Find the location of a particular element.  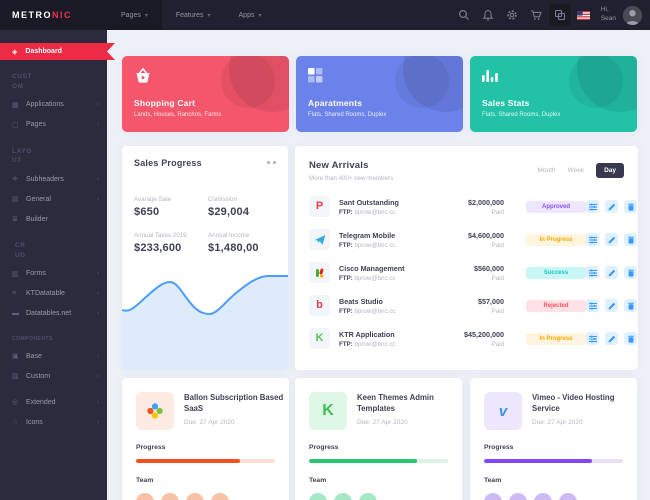

project-title: Ballon Subscription Based SaaS is located at coordinates (234, 403).